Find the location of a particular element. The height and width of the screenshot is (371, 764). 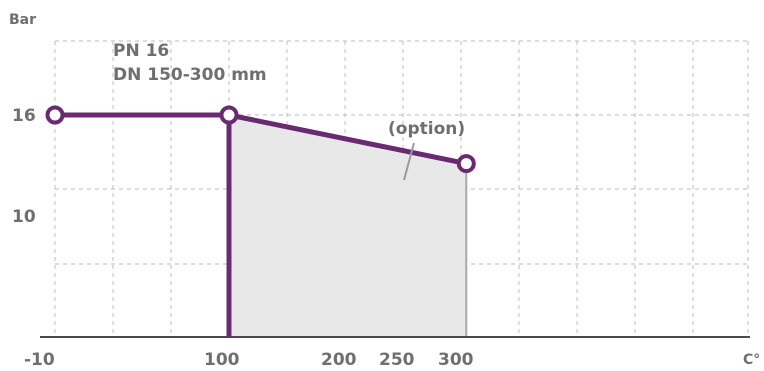

option-label: (option) is located at coordinates (426, 129).